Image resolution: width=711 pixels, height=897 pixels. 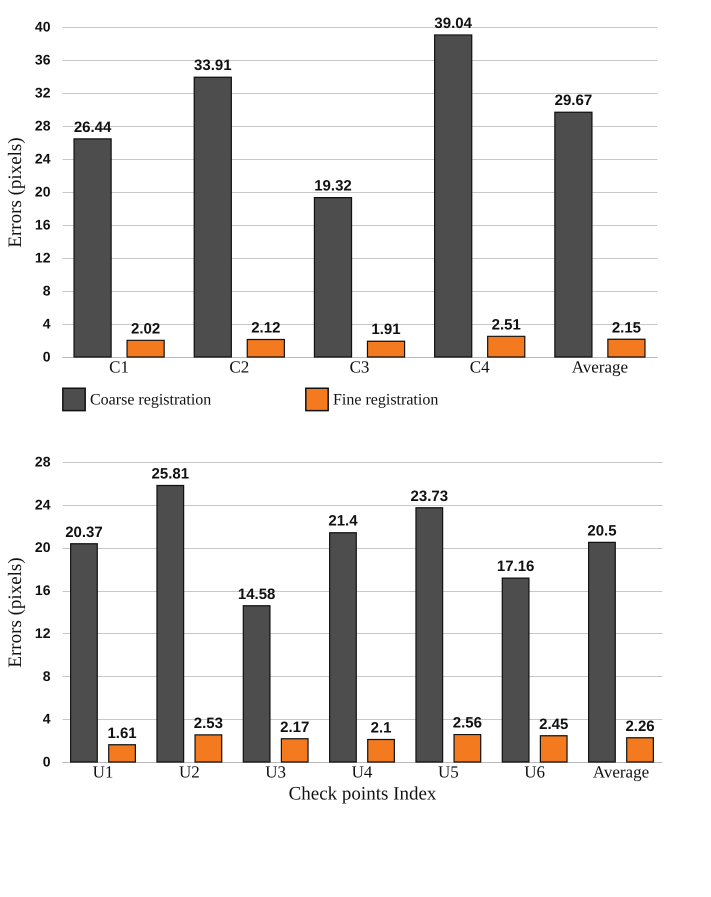 What do you see at coordinates (265, 328) in the screenshot?
I see `data-label: 2.12` at bounding box center [265, 328].